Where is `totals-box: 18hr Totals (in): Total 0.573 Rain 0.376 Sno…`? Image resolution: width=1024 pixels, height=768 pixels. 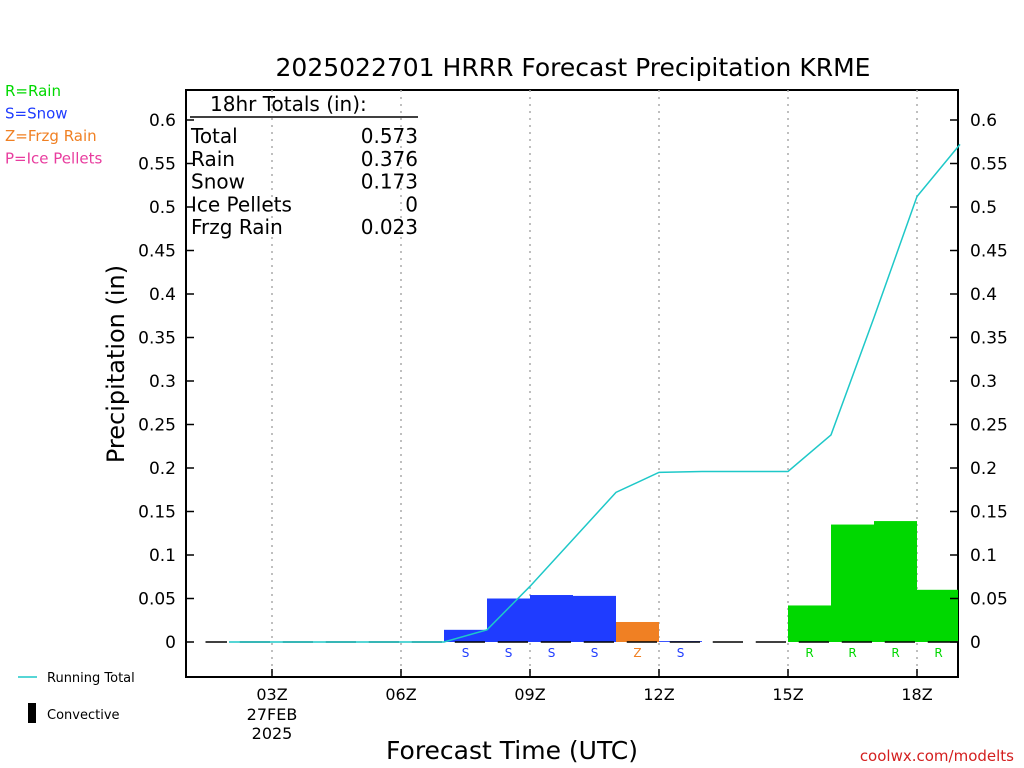
totals-box: 18hr Totals (in): Total 0.573 Rain 0.376 Sno… is located at coordinates (304, 165).